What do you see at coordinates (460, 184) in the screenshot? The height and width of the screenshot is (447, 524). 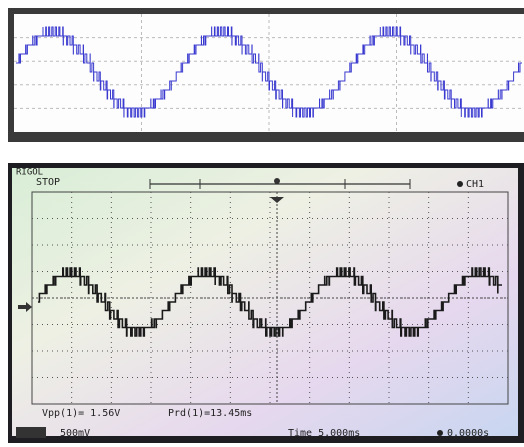 I see `channel-icon` at bounding box center [460, 184].